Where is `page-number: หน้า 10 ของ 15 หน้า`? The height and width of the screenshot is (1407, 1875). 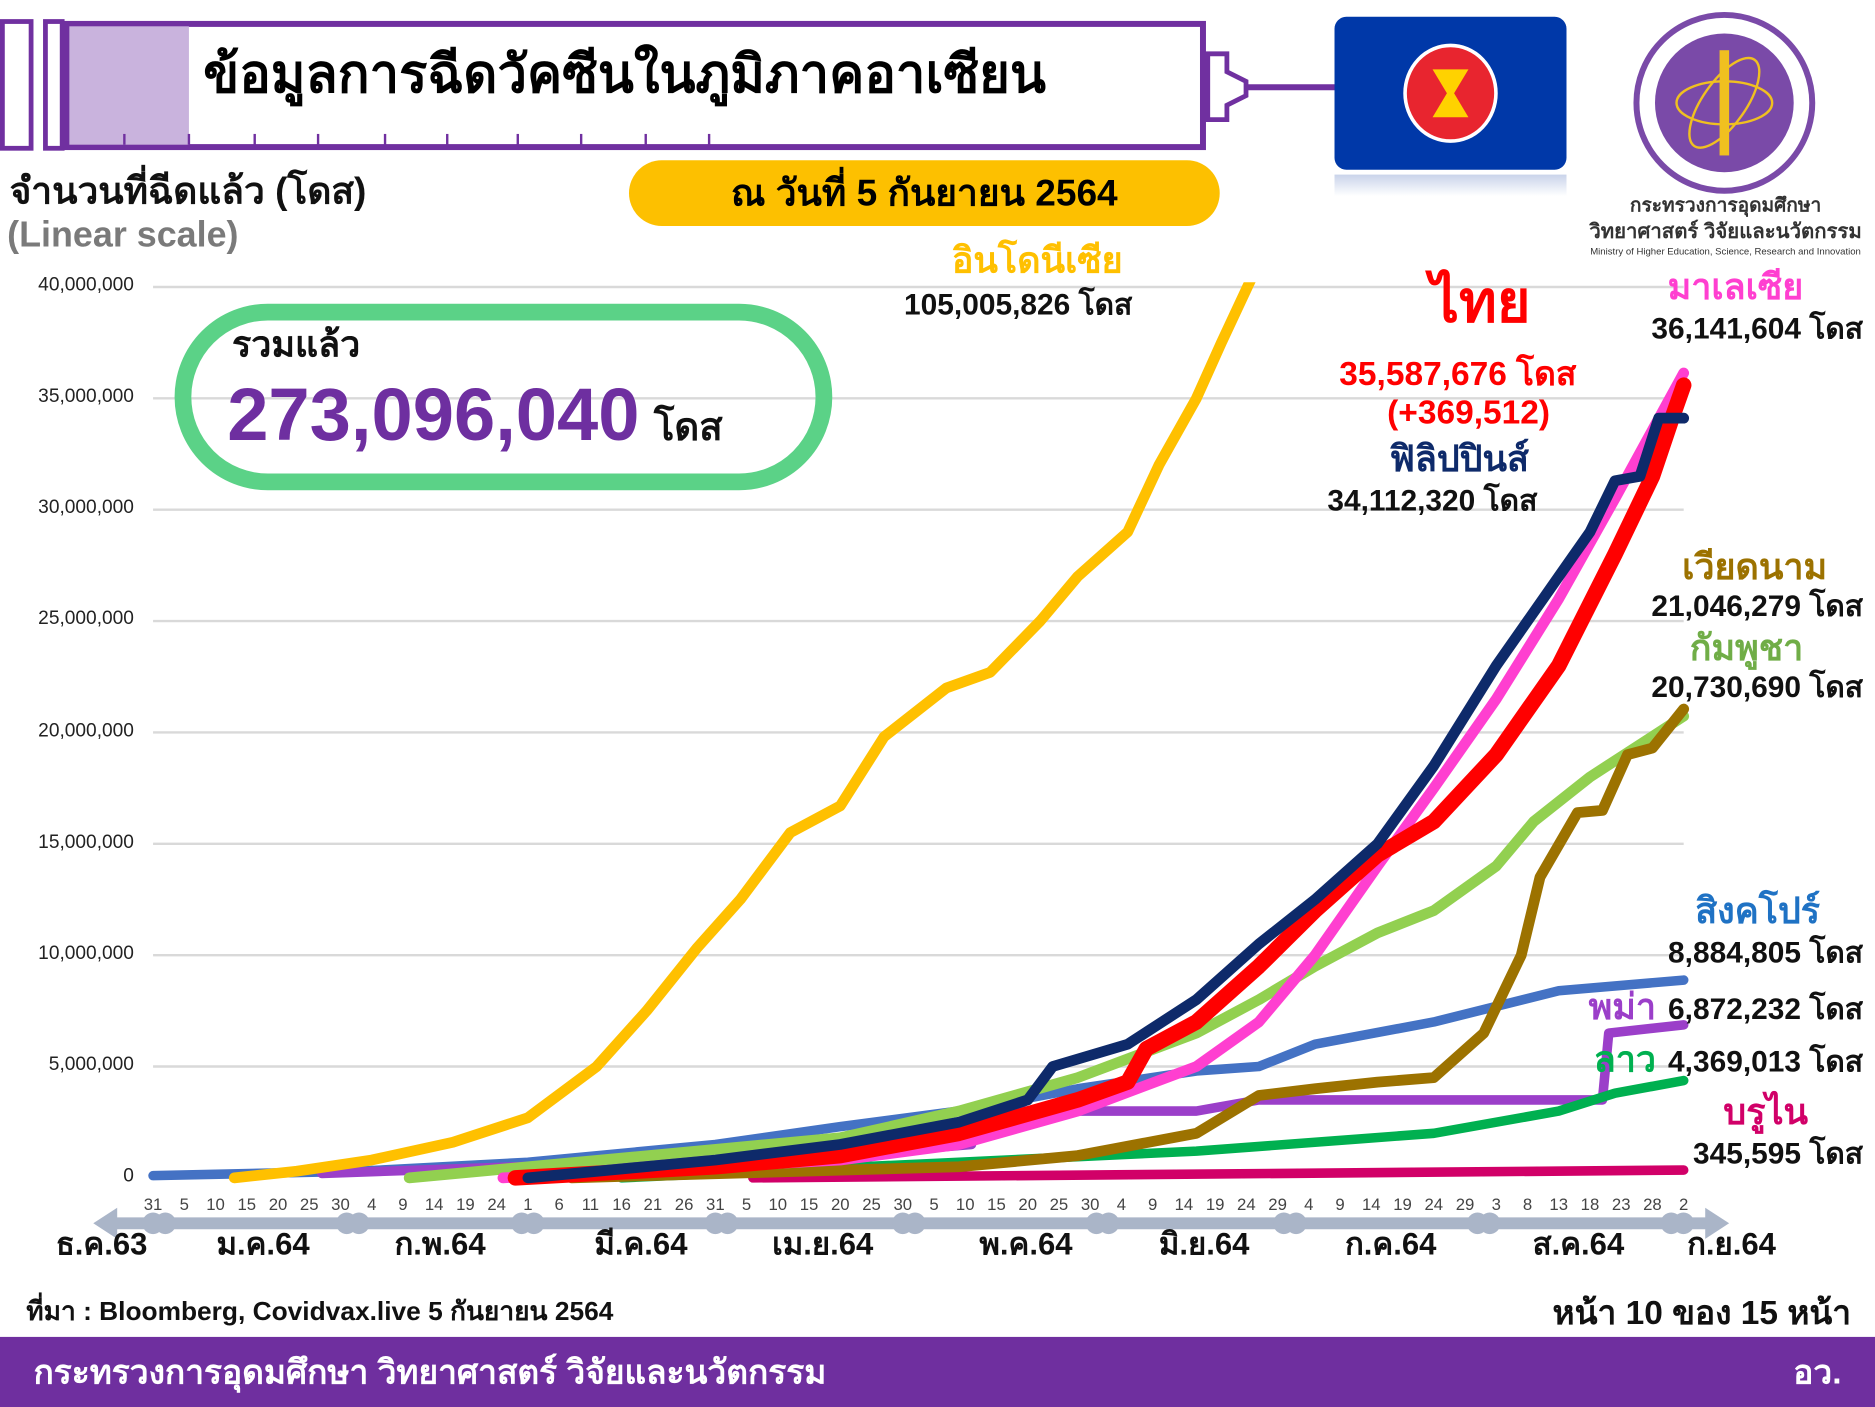 page-number: หน้า 10 ของ 15 หน้า is located at coordinates (1702, 1312).